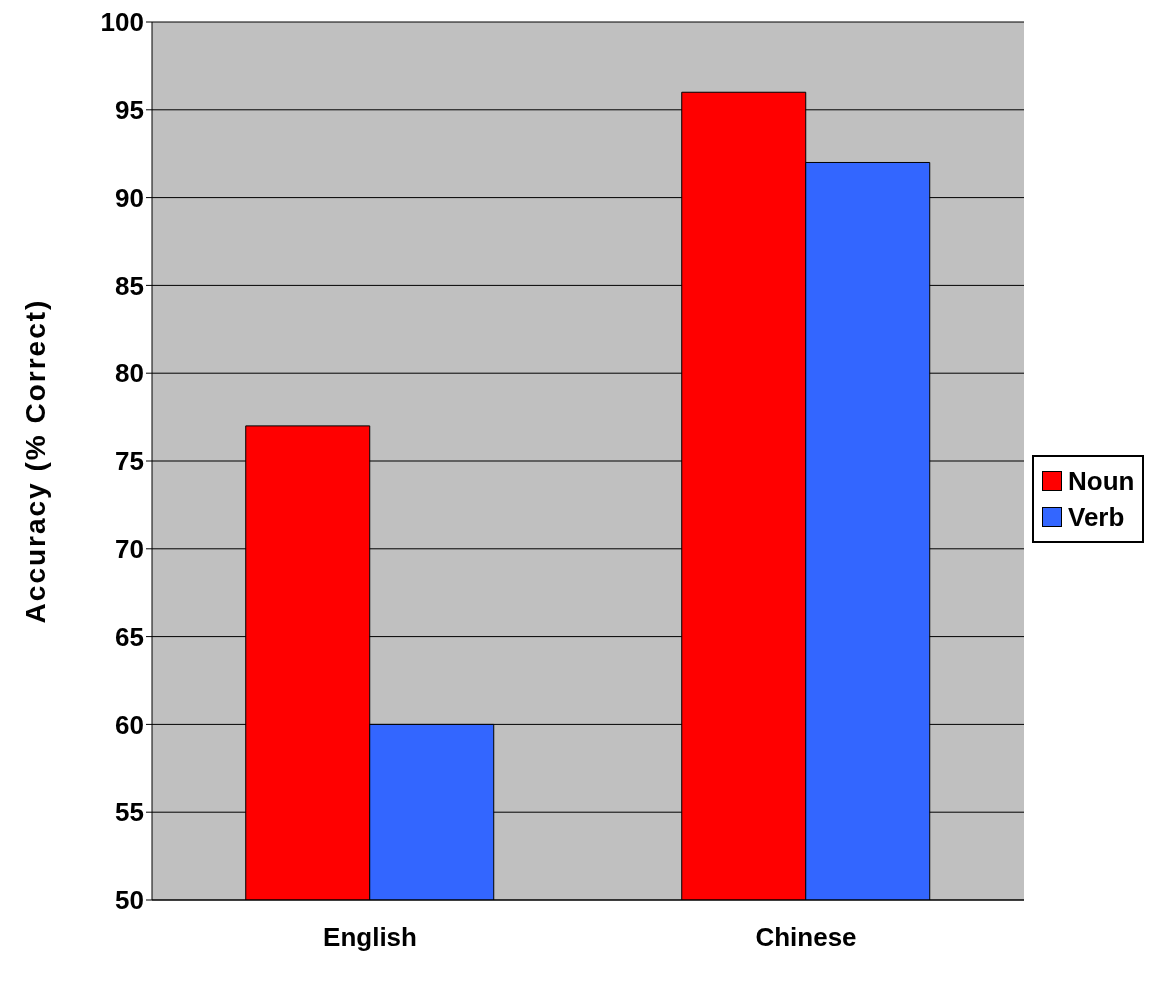 The height and width of the screenshot is (989, 1167). I want to click on legend-label: Noun, so click(1101, 481).